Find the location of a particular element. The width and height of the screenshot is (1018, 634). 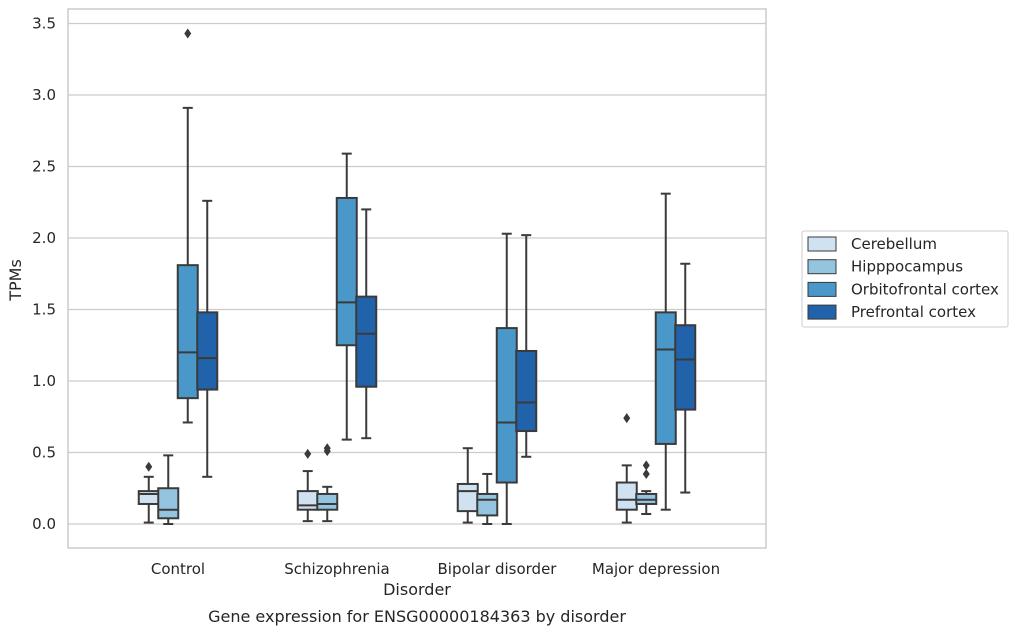

legend-label: Cerebellum is located at coordinates (894, 244).